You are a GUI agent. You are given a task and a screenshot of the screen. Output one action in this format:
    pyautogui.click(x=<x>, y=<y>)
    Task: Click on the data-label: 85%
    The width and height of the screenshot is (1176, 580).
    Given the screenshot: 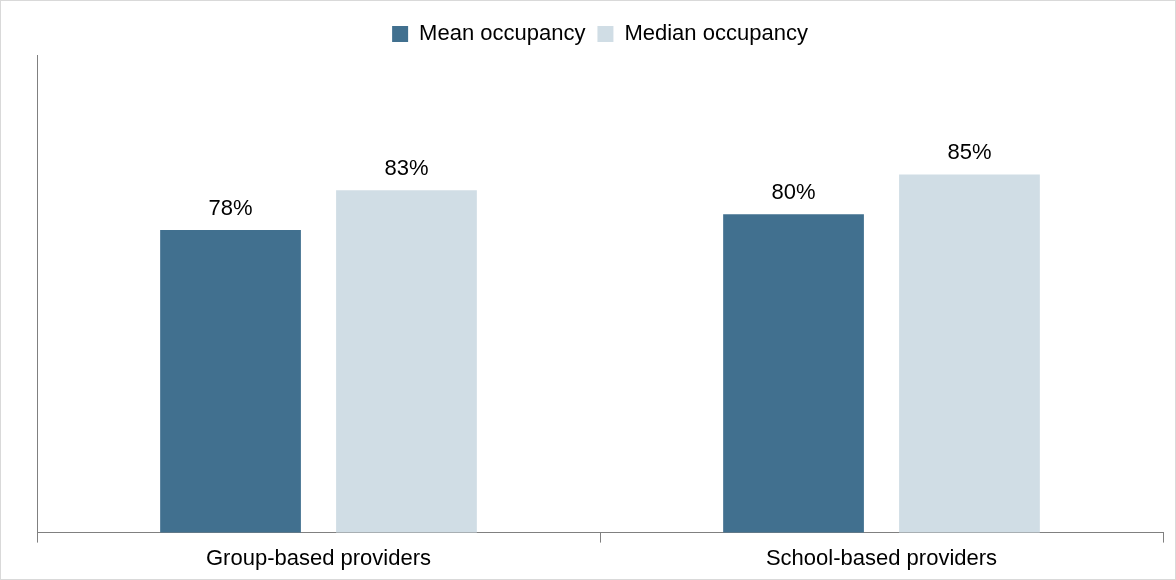 What is the action you would take?
    pyautogui.click(x=969, y=152)
    